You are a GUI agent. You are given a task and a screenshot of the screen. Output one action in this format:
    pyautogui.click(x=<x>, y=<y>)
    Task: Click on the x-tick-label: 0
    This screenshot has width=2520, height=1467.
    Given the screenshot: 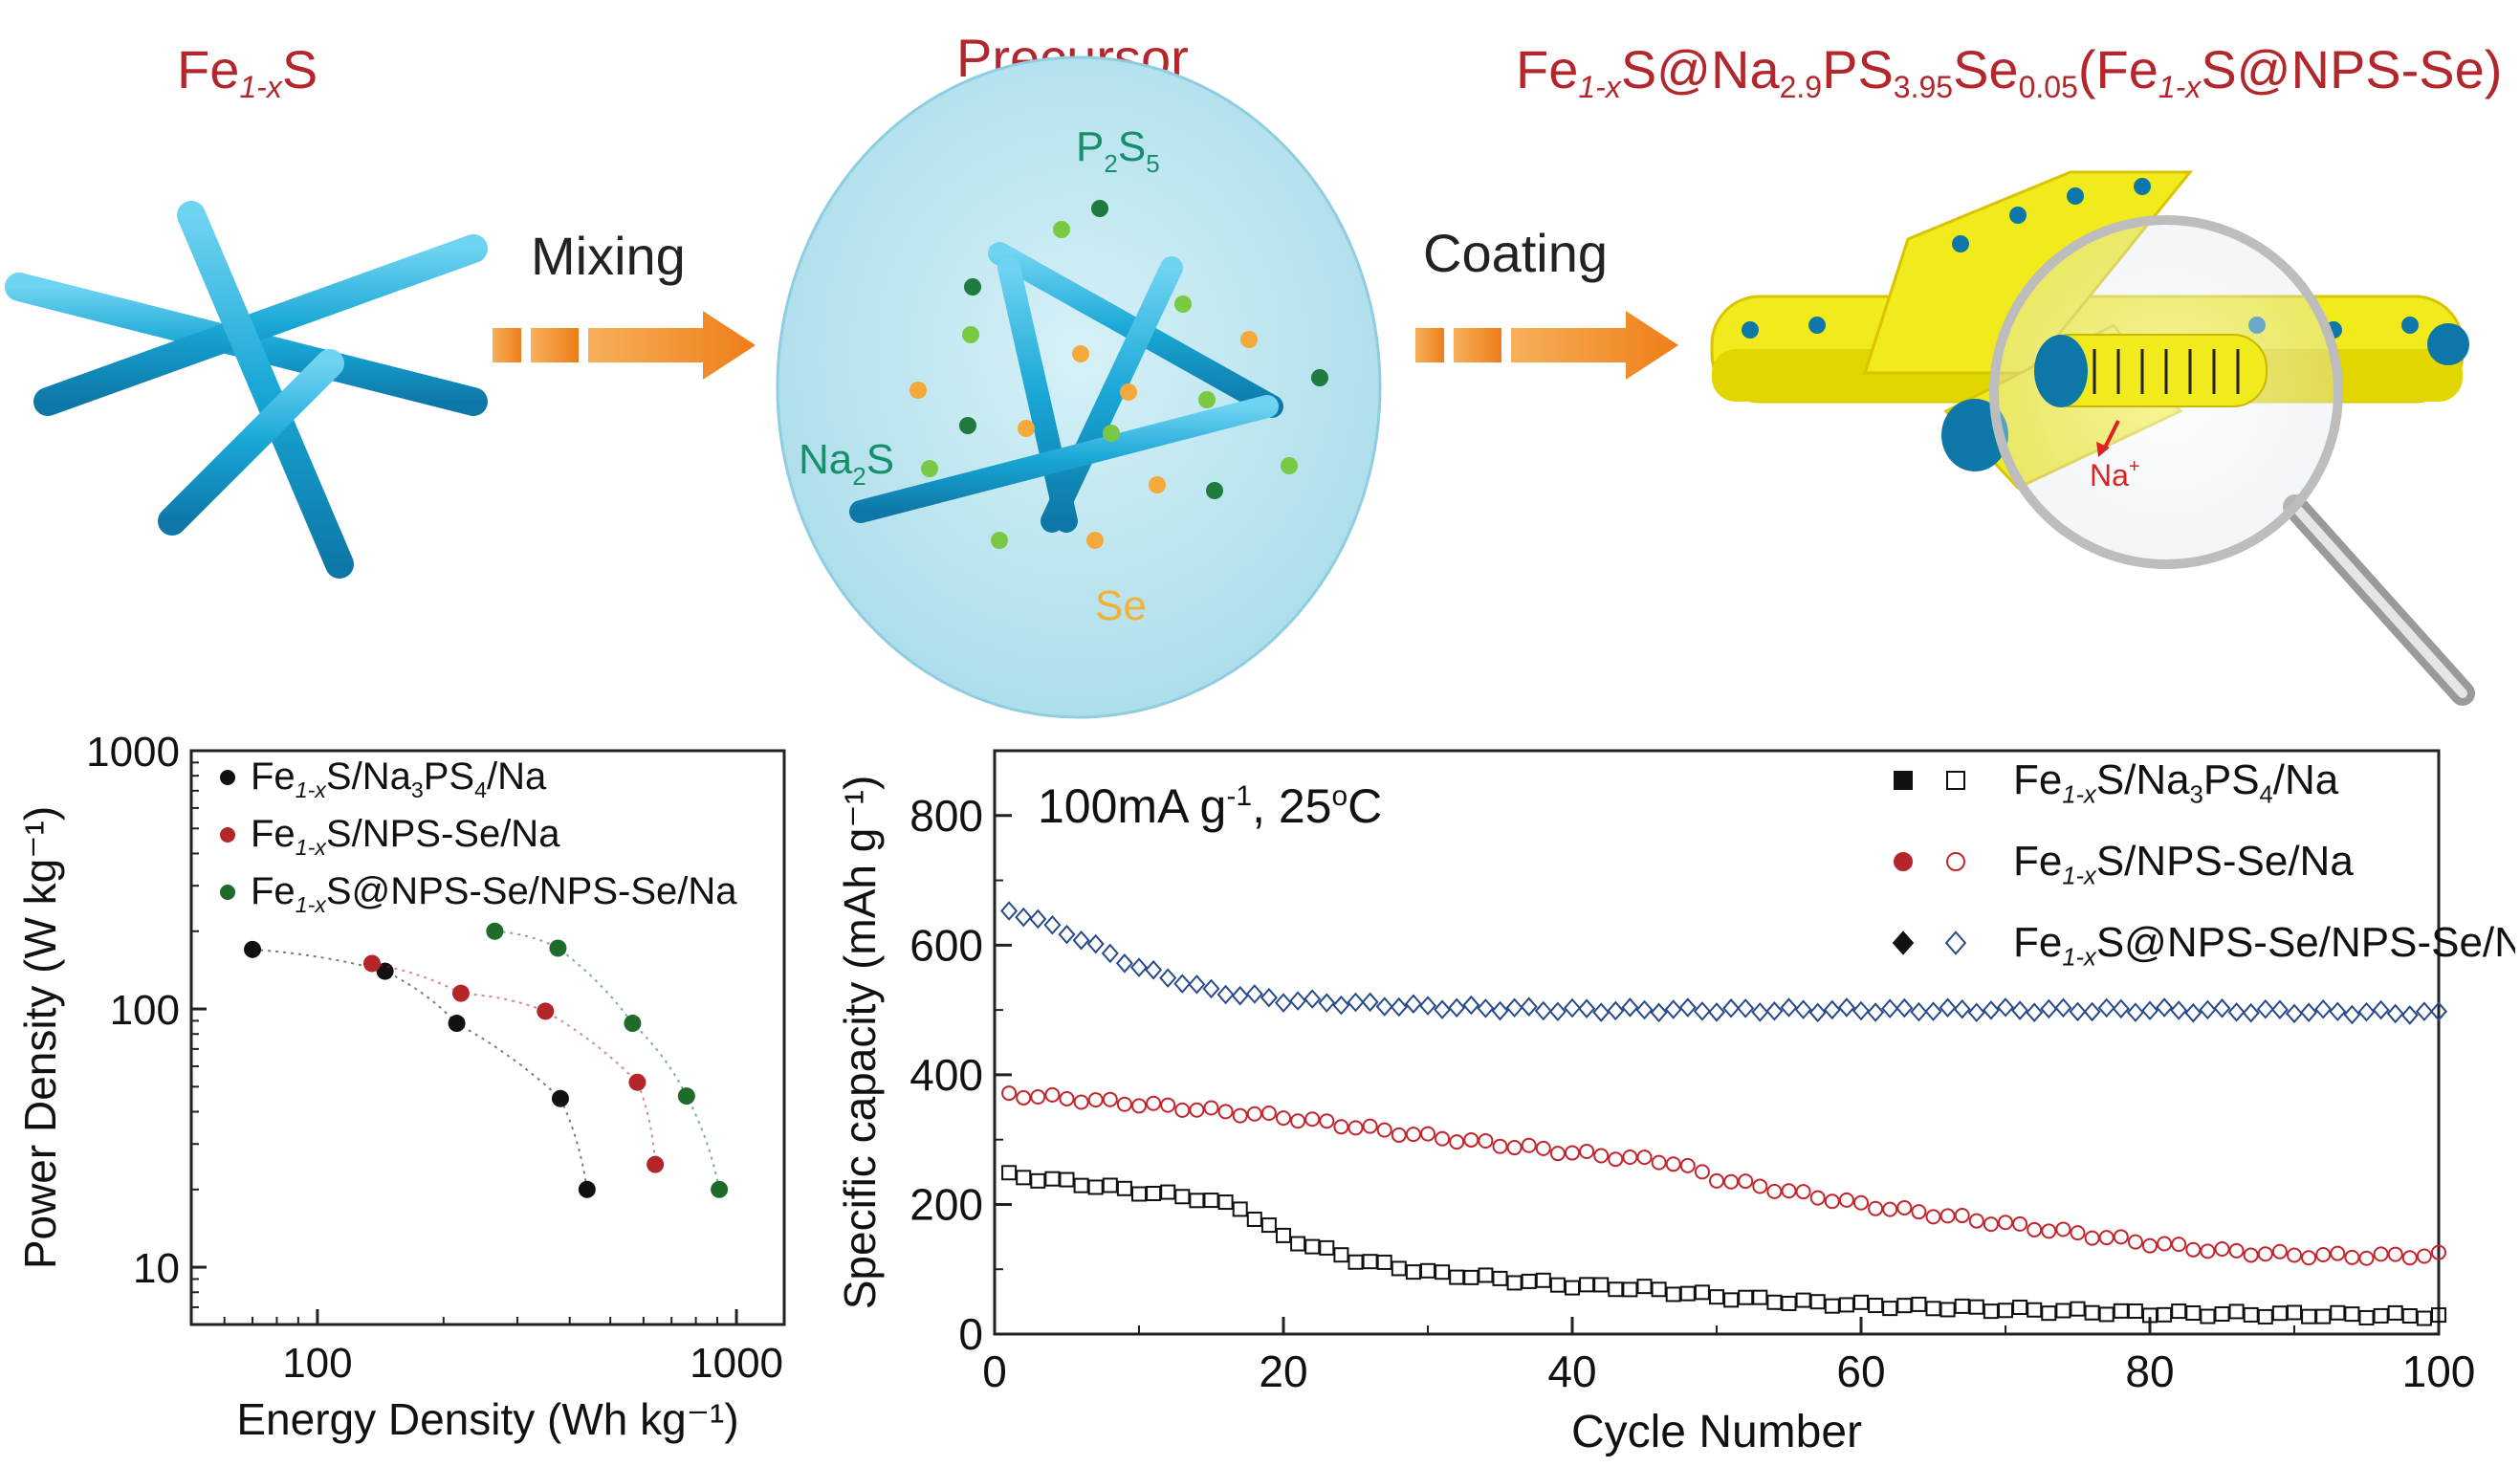 What is the action you would take?
    pyautogui.click(x=994, y=1372)
    